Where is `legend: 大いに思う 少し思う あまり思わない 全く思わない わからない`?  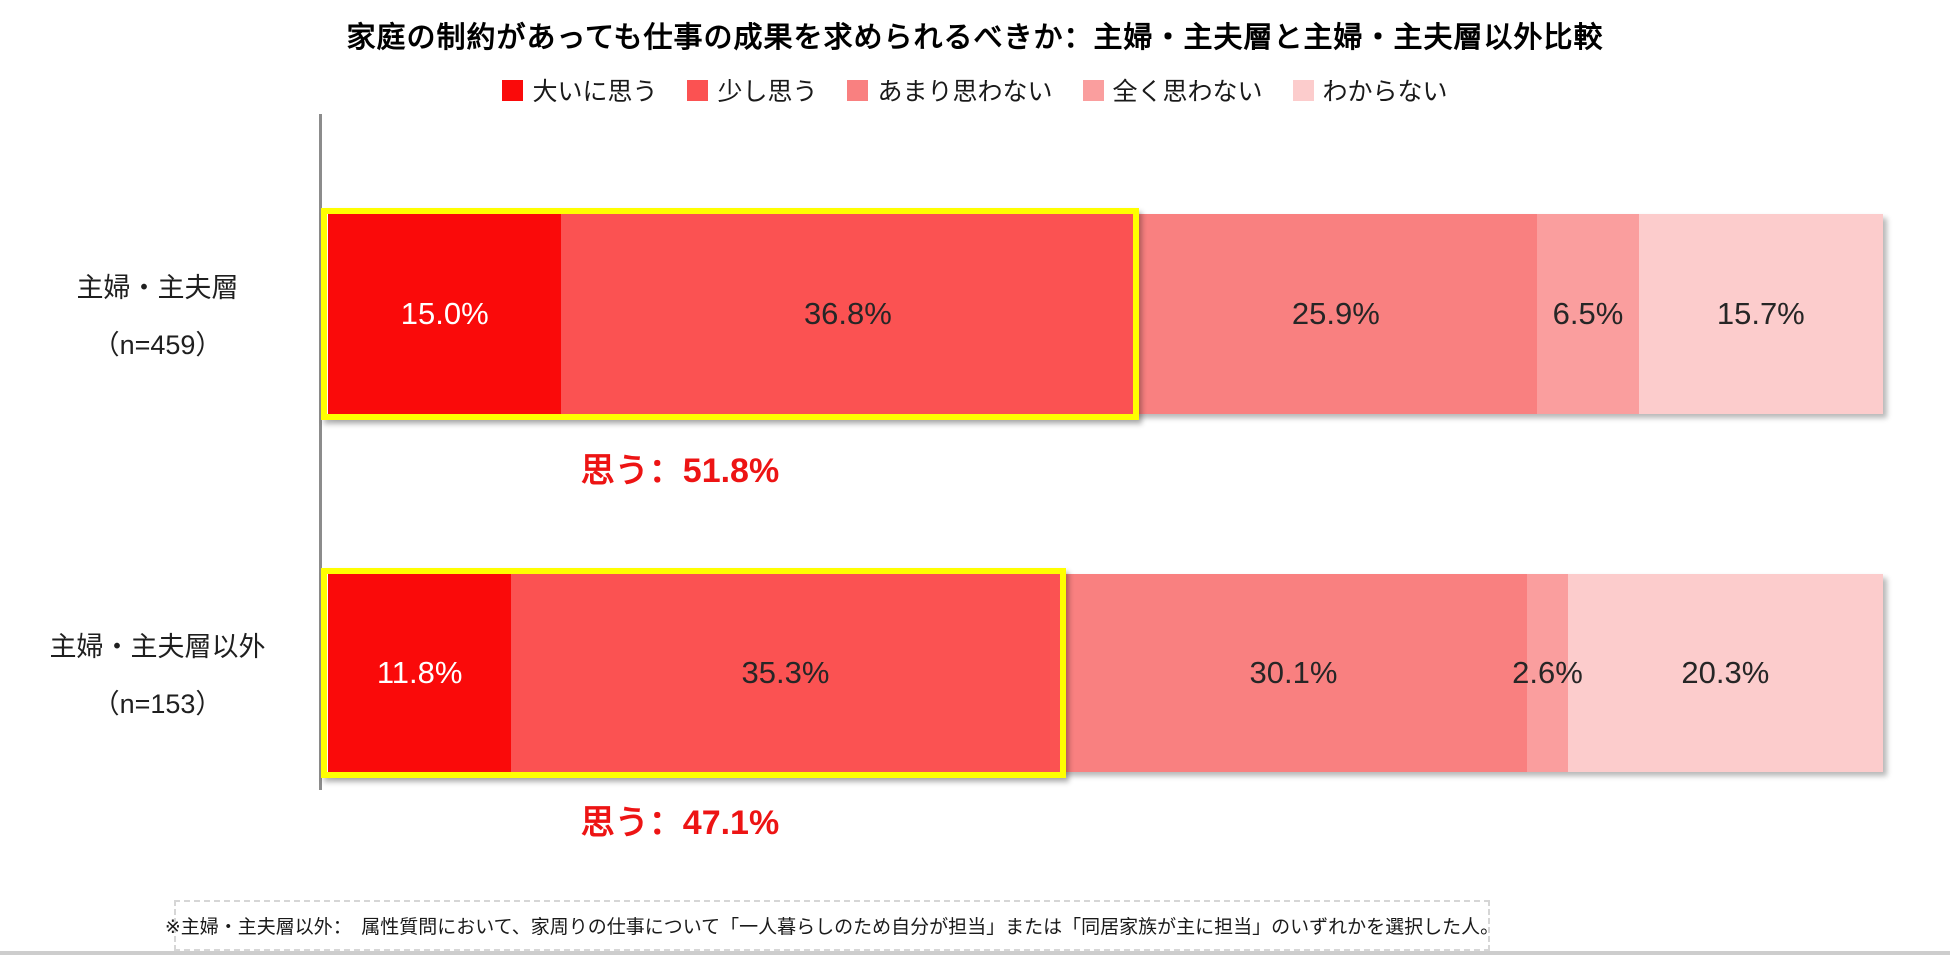 legend: 大いに思う 少し思う あまり思わない 全く思わない わからない is located at coordinates (975, 90).